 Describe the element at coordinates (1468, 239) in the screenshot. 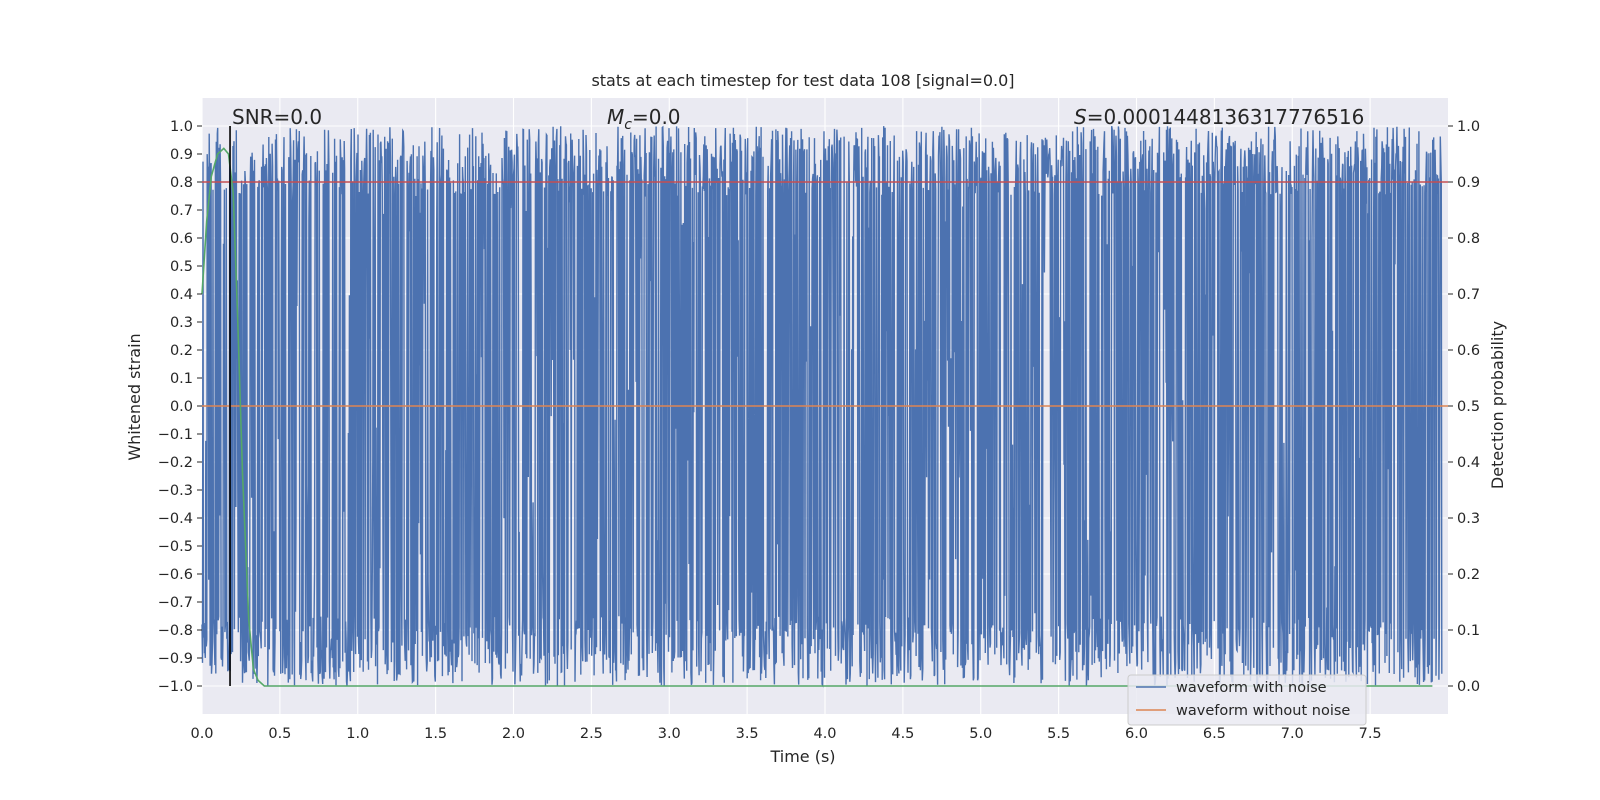

I see `y-right-tick-label: 0.8` at that location.